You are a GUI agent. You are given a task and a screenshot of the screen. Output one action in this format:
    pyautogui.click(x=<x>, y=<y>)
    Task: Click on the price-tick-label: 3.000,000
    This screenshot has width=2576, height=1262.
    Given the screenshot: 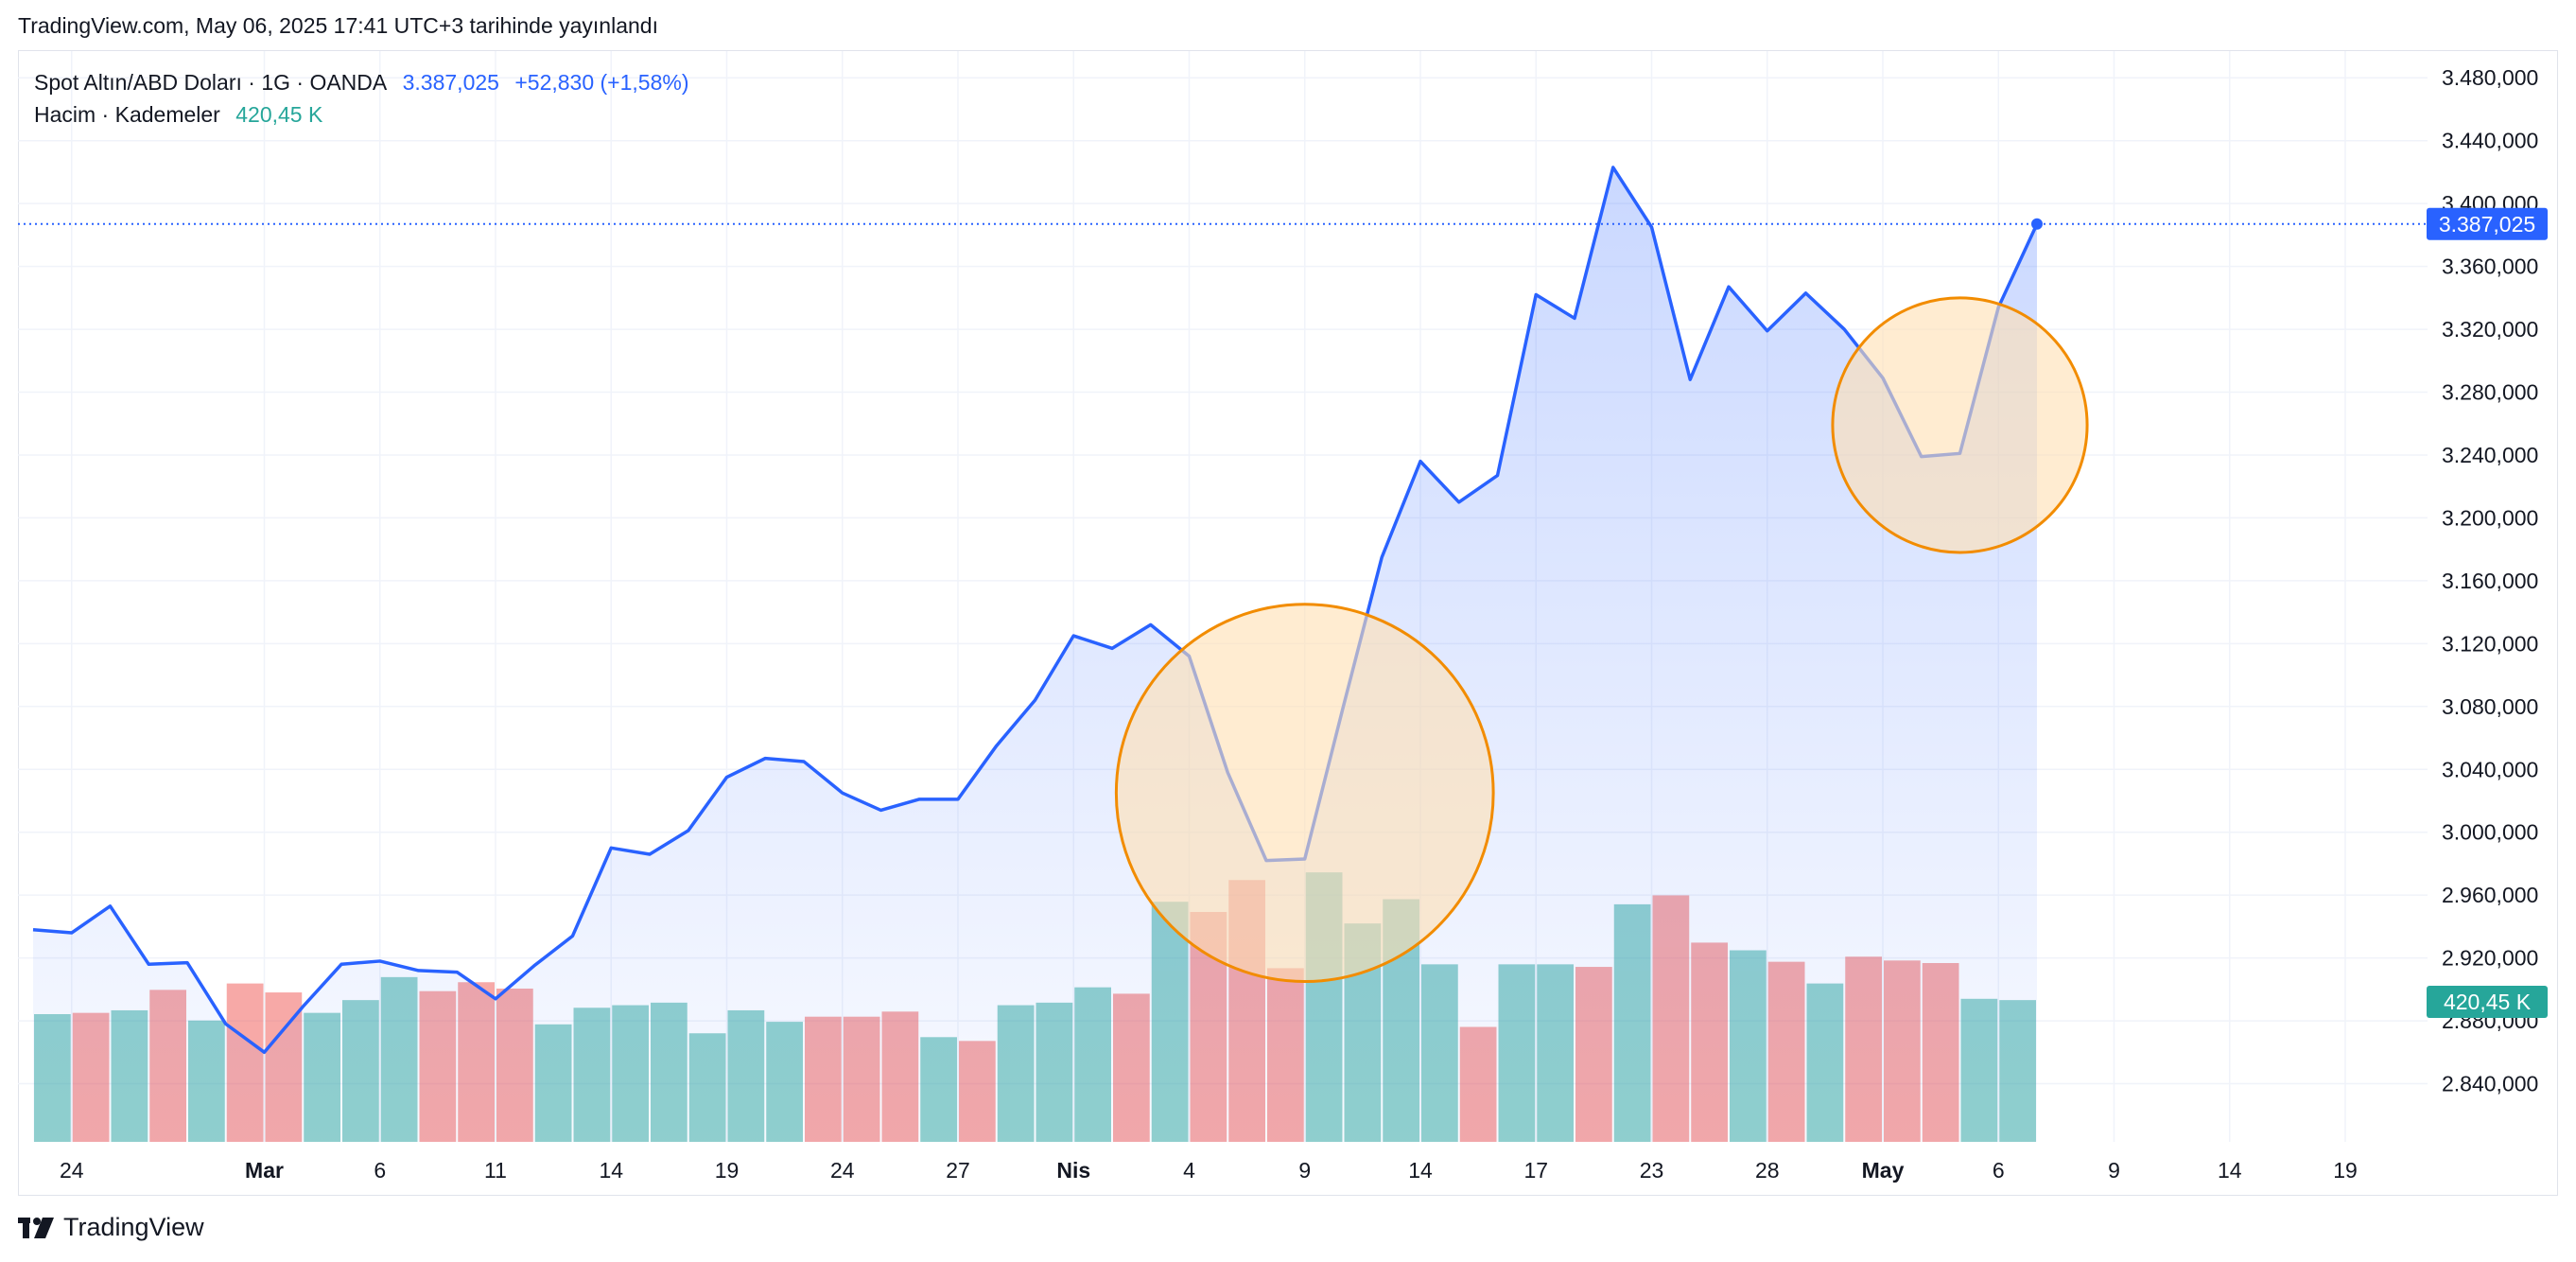 What is the action you would take?
    pyautogui.click(x=2490, y=832)
    